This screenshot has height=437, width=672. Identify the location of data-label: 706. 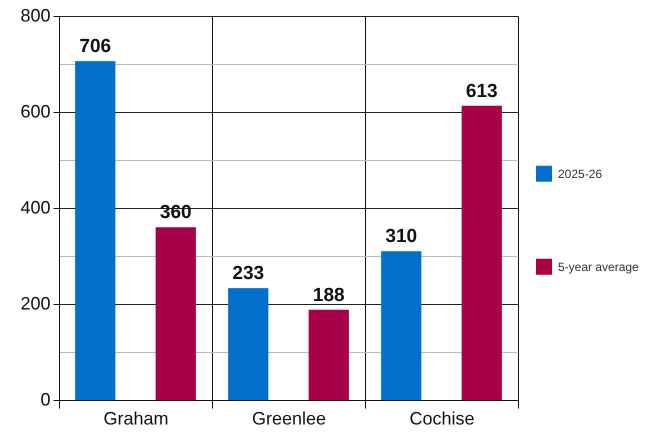
(95, 47).